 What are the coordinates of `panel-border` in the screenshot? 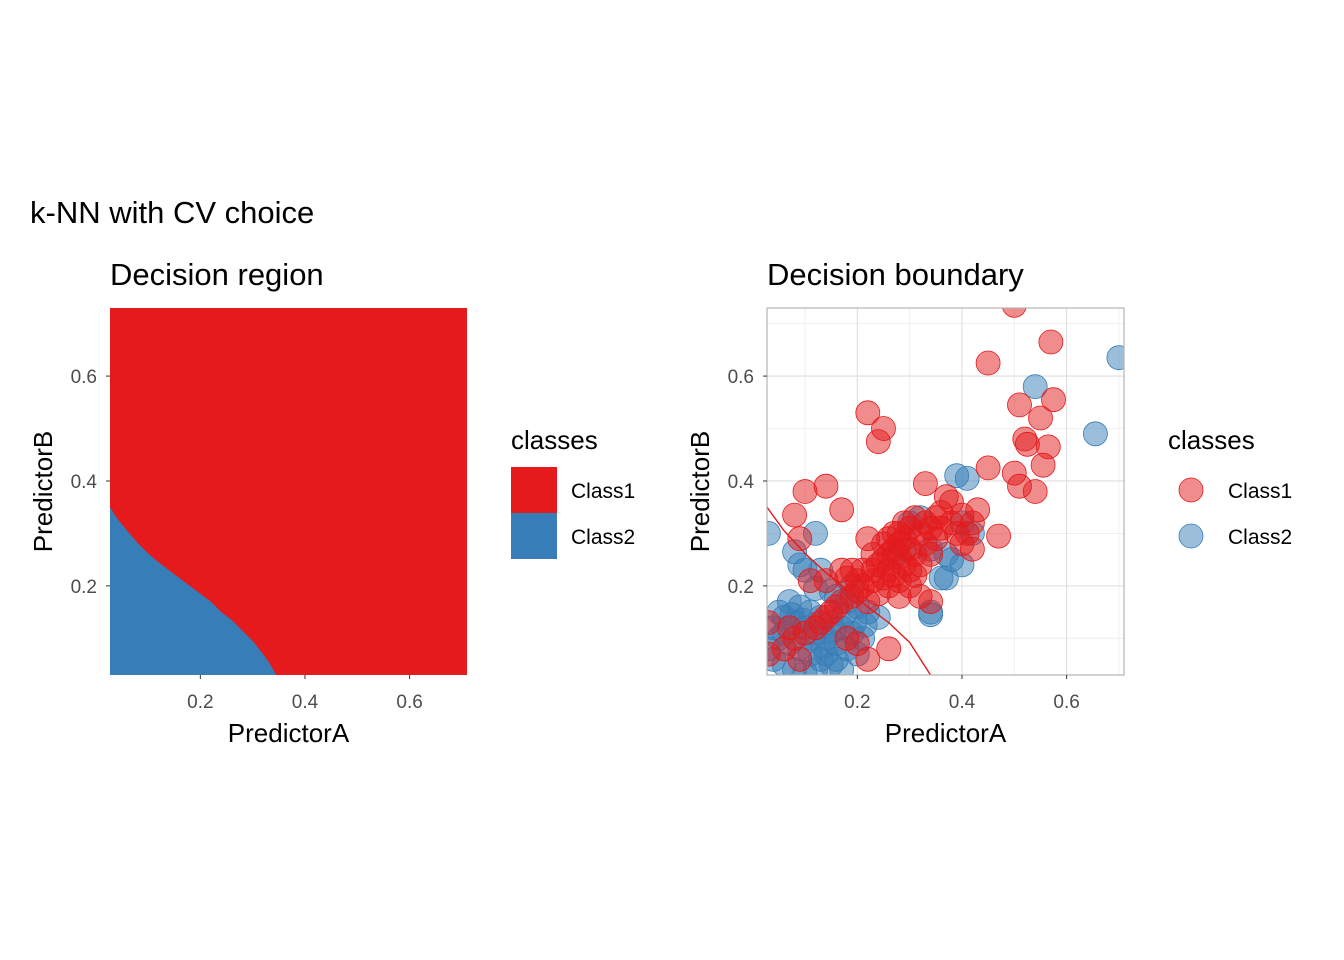 It's located at (945, 491).